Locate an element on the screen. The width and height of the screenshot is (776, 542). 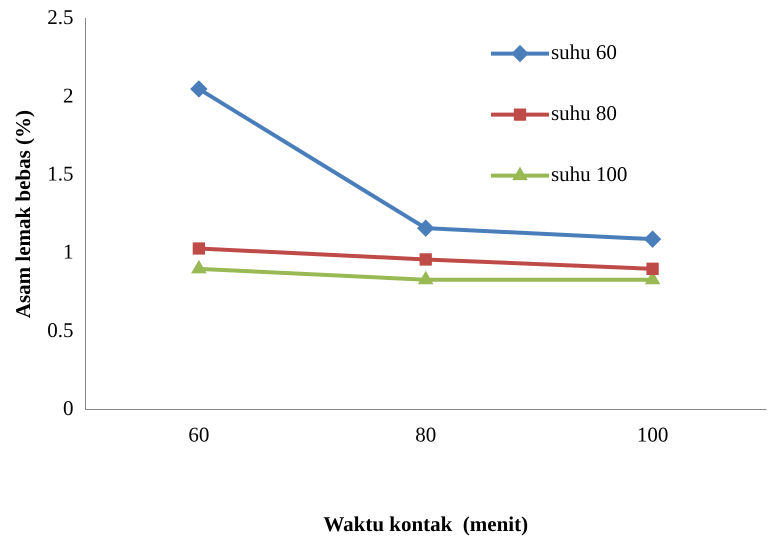
x-axis-title: Waktu kontak (menit) is located at coordinates (425, 524).